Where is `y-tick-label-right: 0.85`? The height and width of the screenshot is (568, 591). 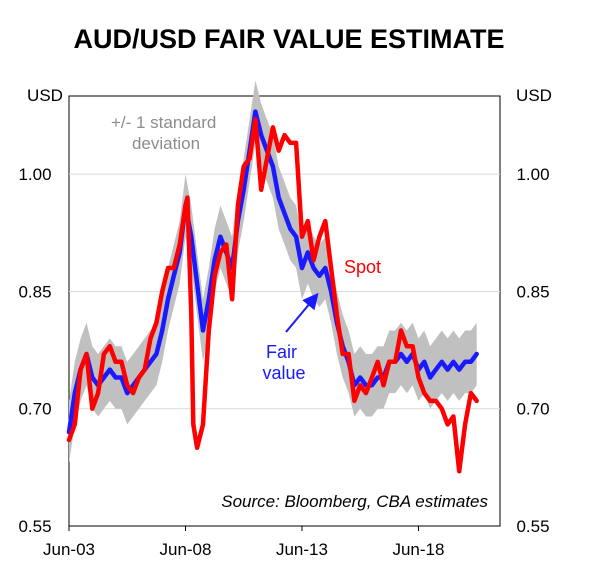
y-tick-label-right: 0.85 is located at coordinates (532, 291).